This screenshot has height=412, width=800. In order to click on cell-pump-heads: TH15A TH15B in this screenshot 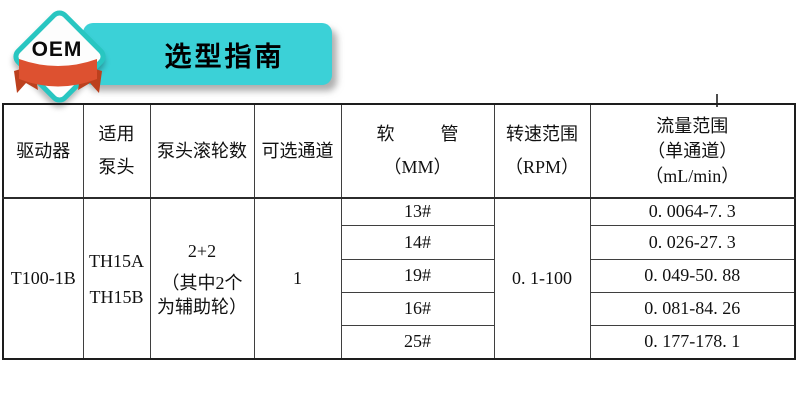, I will do `click(116, 278)`.